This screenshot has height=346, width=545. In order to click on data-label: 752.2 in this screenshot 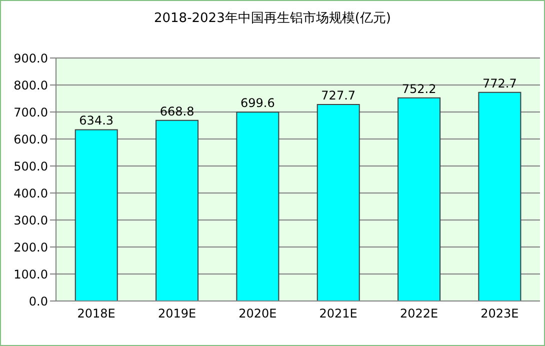, I will do `click(419, 89)`.